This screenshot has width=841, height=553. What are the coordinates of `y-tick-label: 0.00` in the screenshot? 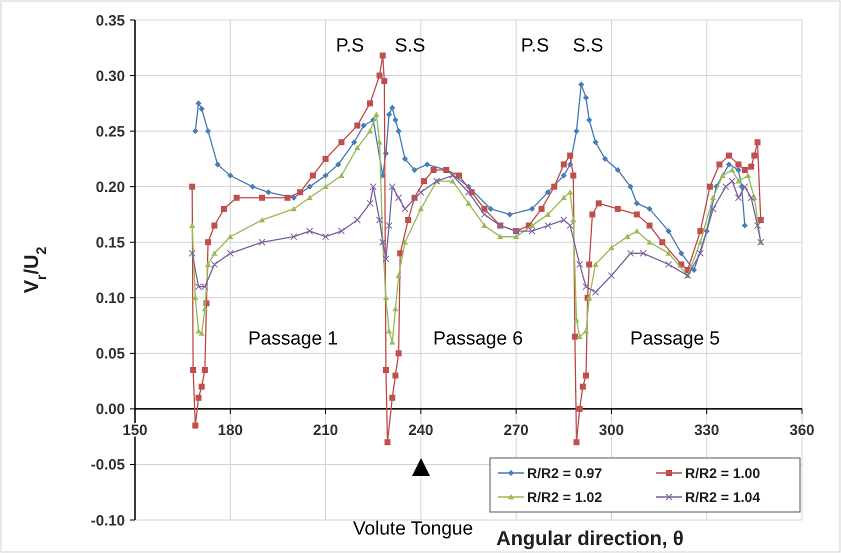 It's located at (110, 409).